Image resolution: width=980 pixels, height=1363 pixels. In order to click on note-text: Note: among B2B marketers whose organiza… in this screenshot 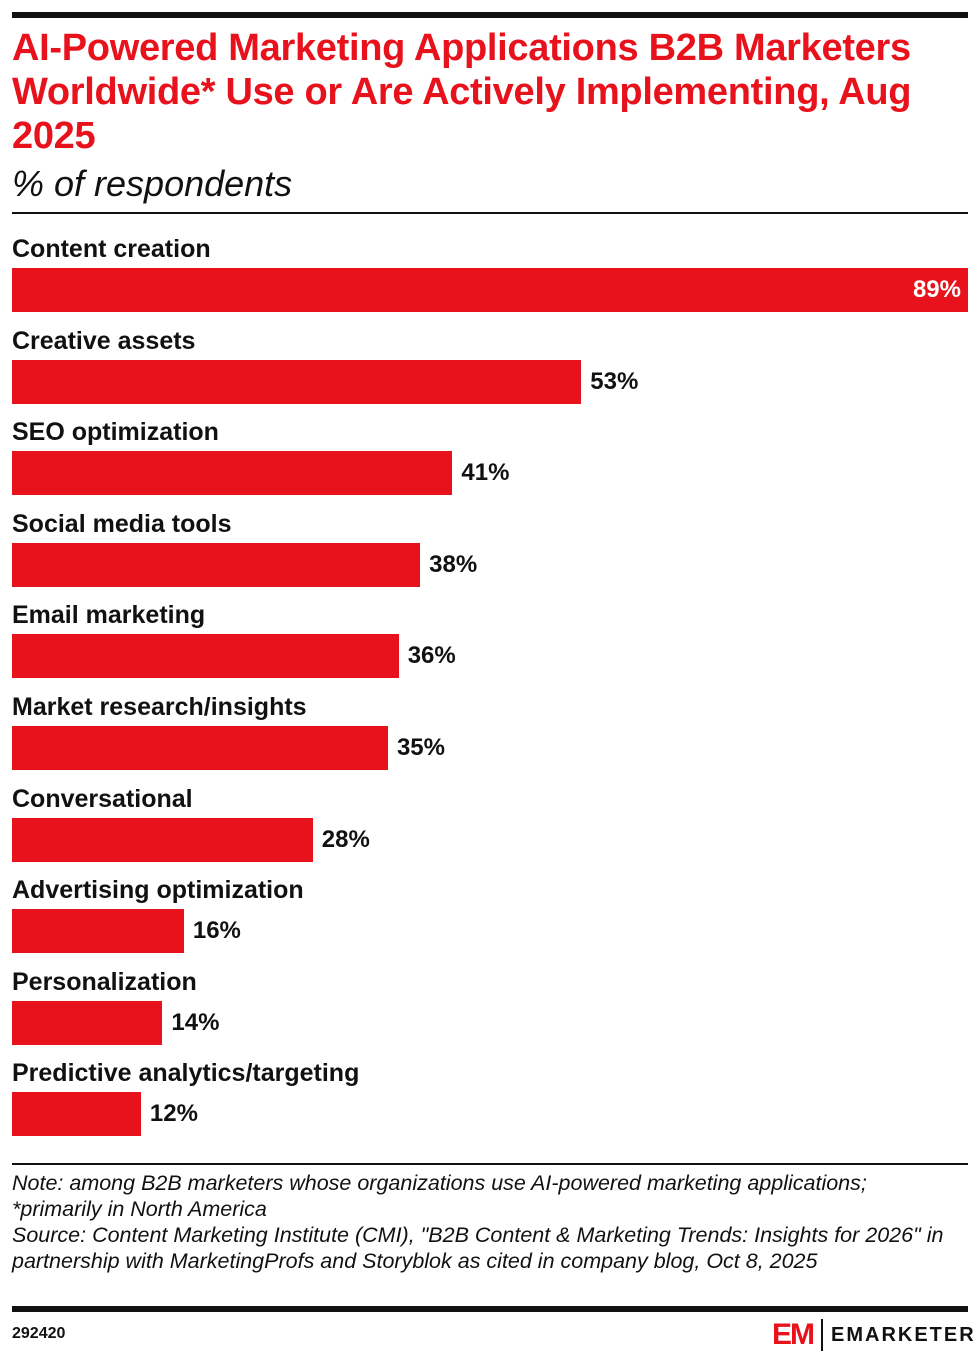, I will do `click(439, 1196)`.